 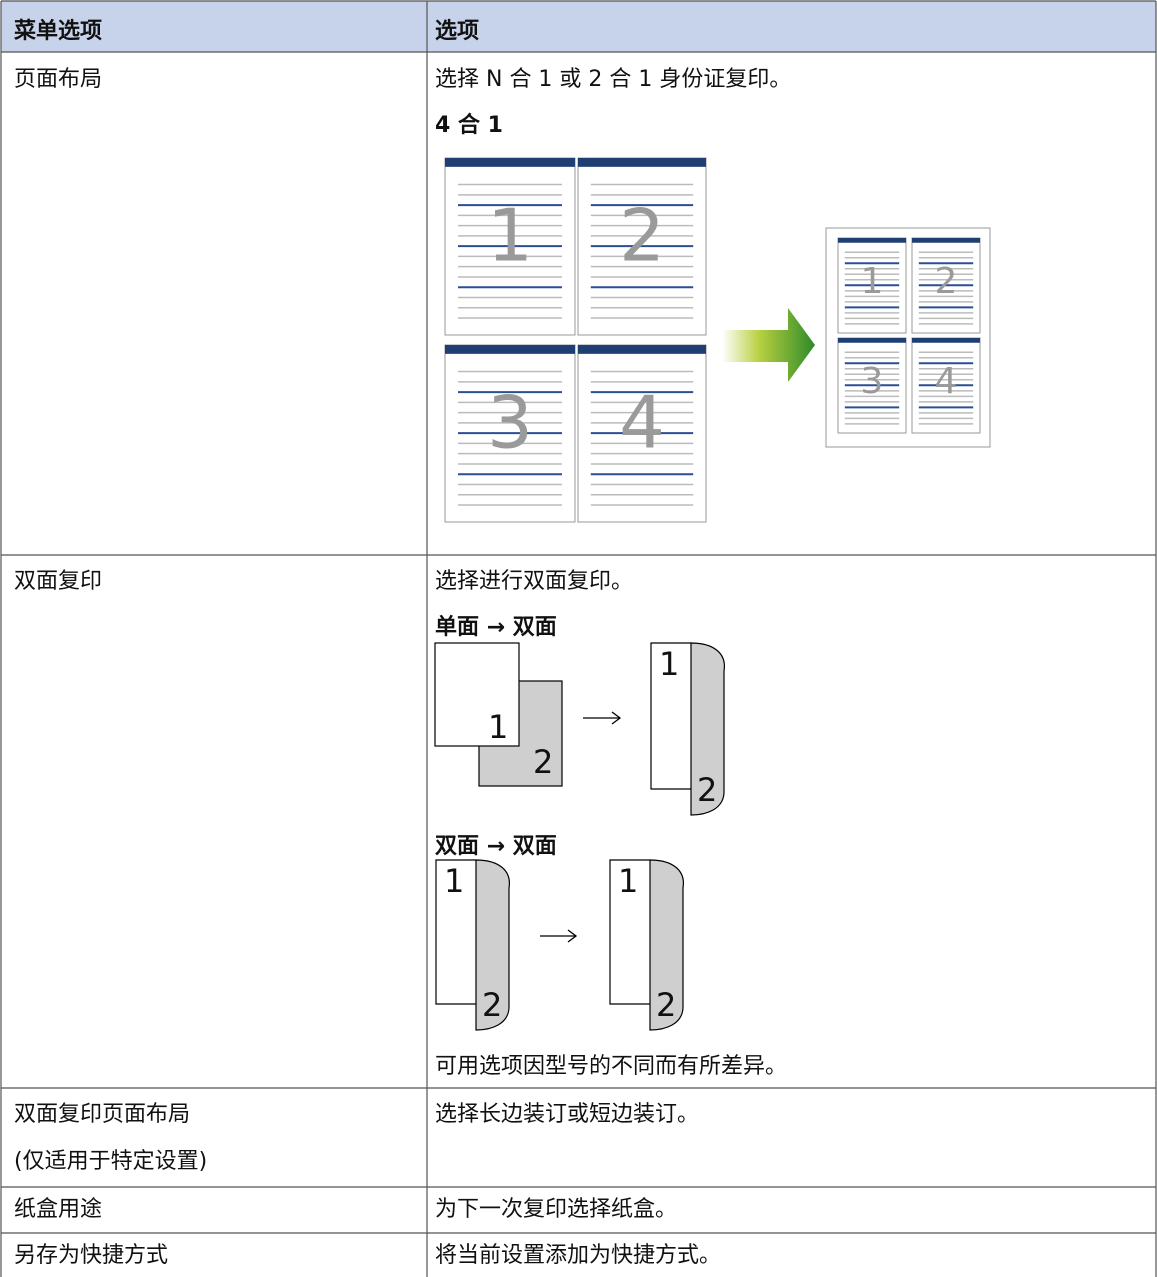 I want to click on note: 可用选项因型号的不同而有所差异。, so click(x=611, y=1066).